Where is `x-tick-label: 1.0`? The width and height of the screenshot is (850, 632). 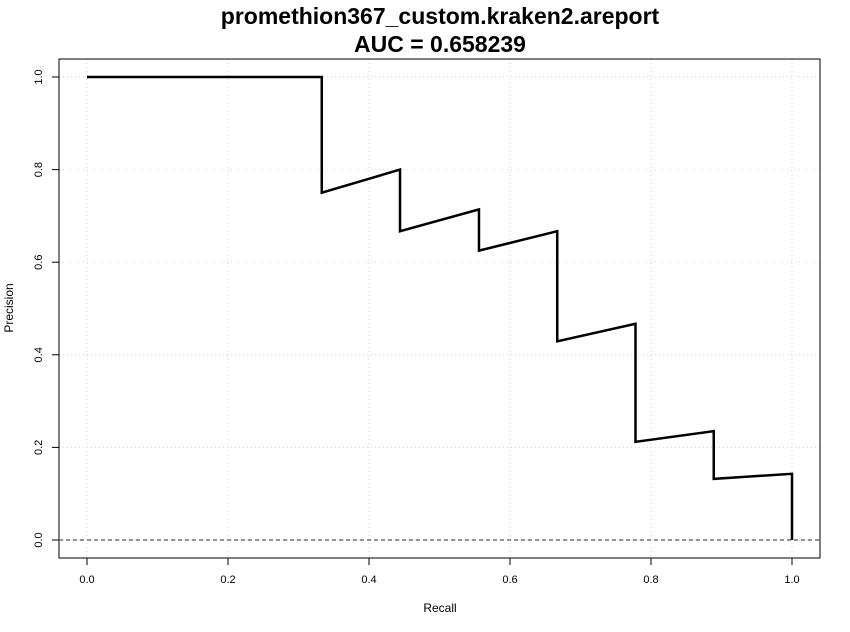
x-tick-label: 1.0 is located at coordinates (791, 580).